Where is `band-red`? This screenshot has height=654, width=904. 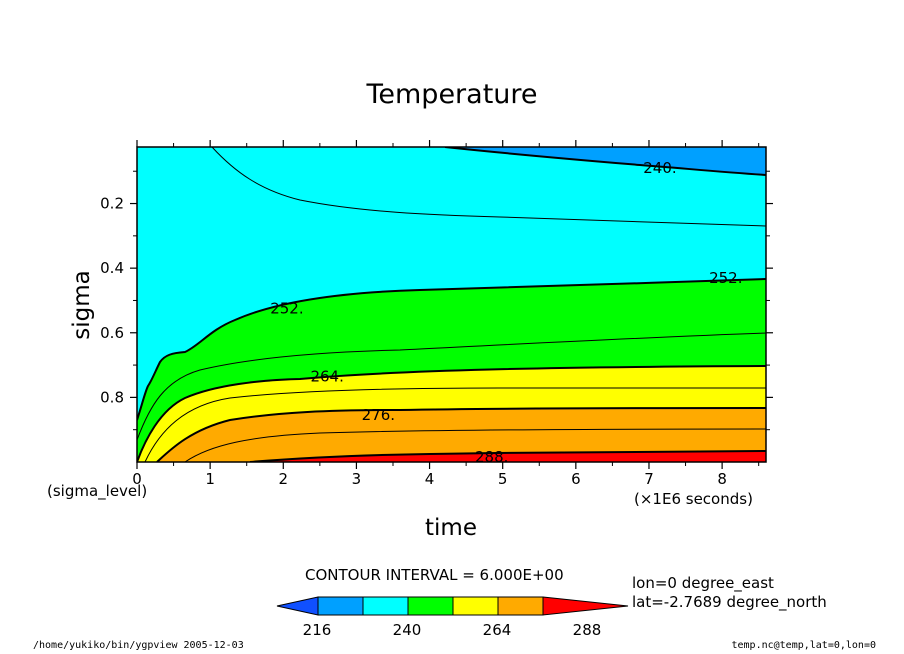 band-red is located at coordinates (508, 456).